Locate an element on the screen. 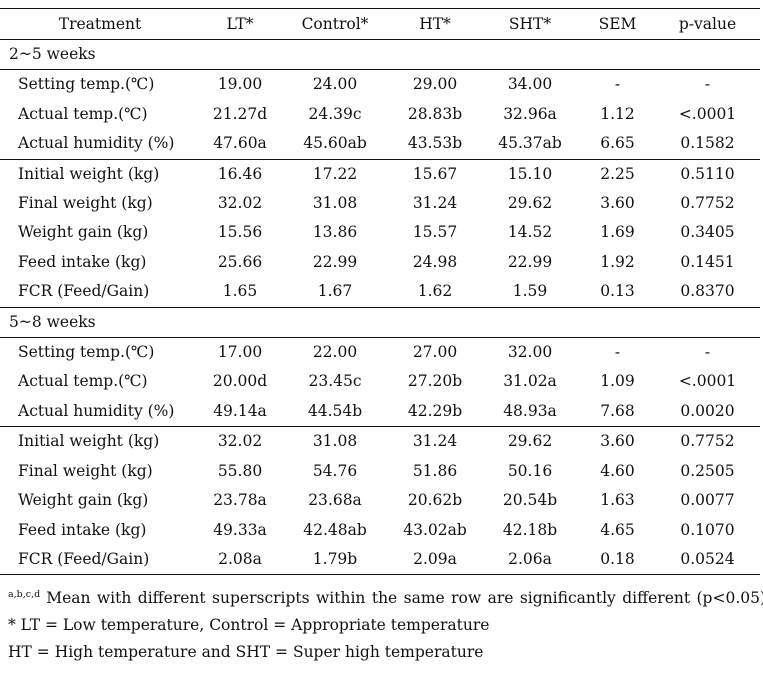 The image size is (763, 685). cell-sht: 32.96a is located at coordinates (530, 113).